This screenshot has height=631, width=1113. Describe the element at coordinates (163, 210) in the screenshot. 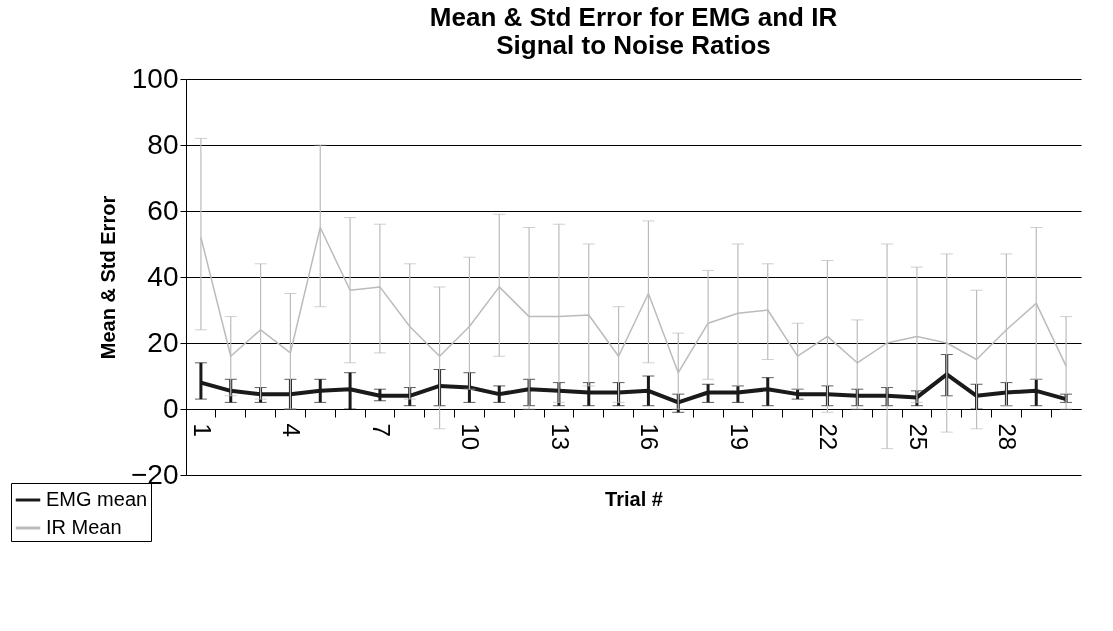

I see `y-tick-label: 60` at that location.